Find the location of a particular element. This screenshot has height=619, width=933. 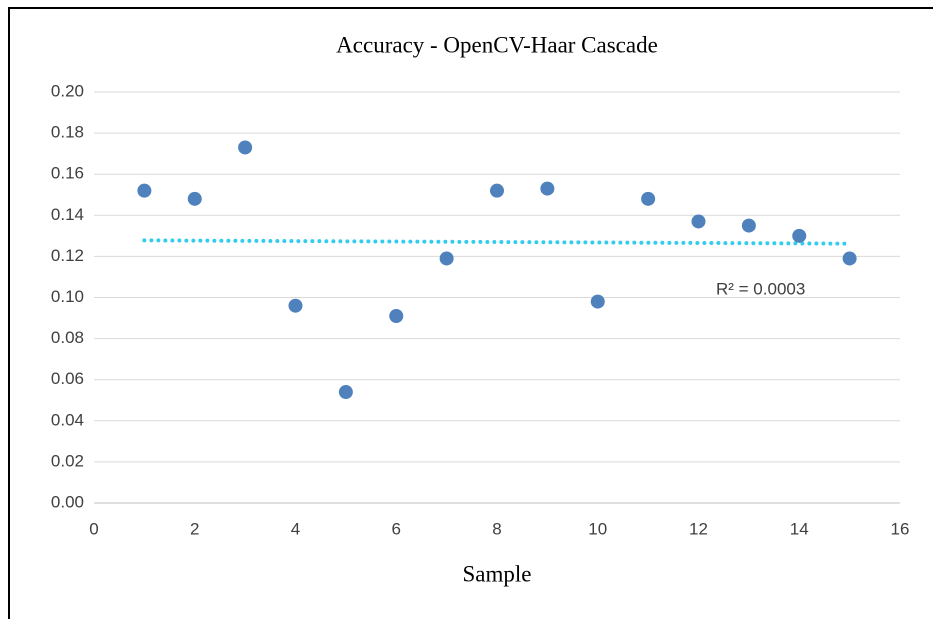

y-tick-label: 0.12 is located at coordinates (67, 255).